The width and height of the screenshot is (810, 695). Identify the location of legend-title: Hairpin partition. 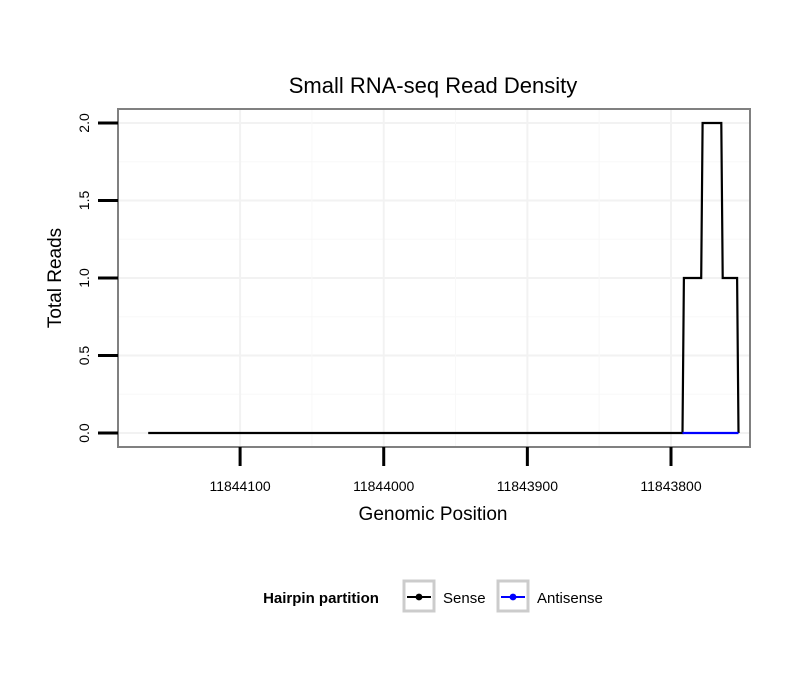
(321, 598).